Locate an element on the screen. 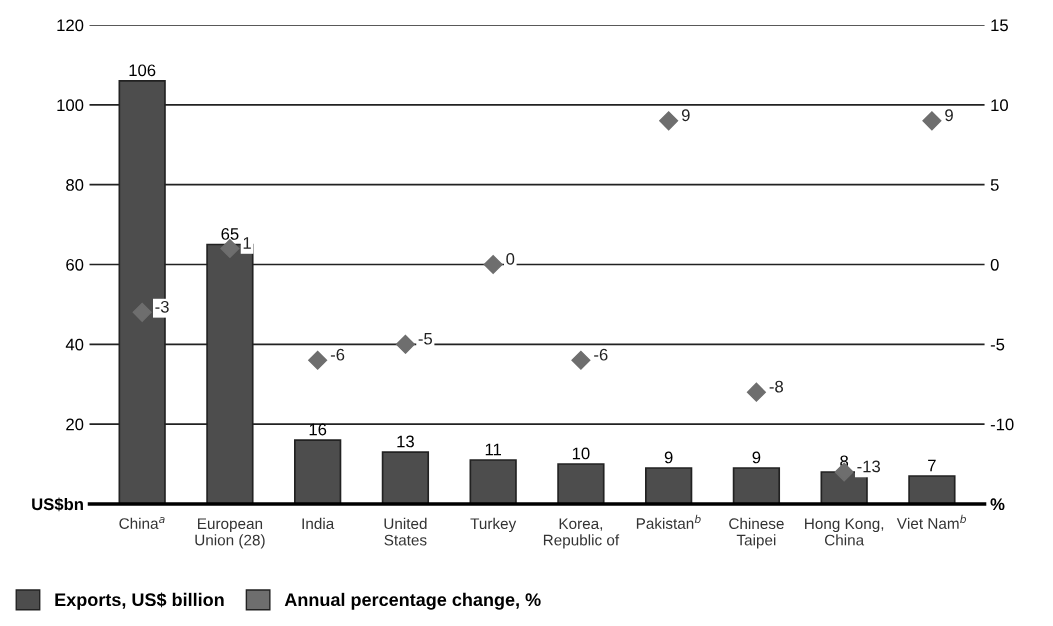  y-tick-label: 120 is located at coordinates (70, 25).